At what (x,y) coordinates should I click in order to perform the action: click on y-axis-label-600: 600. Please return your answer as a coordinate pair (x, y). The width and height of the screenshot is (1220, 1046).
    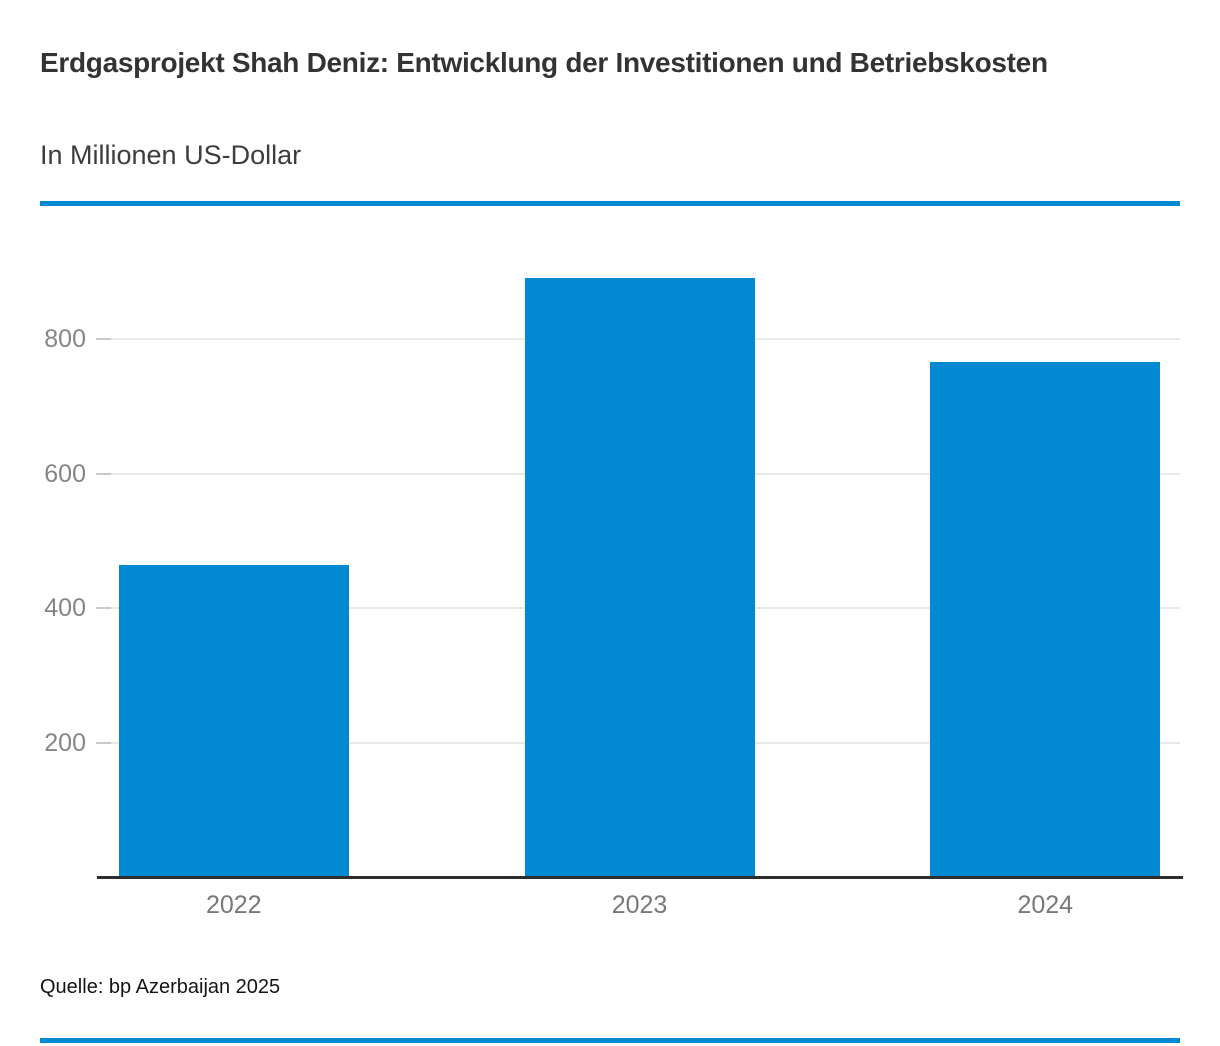
    Looking at the image, I should click on (65, 473).